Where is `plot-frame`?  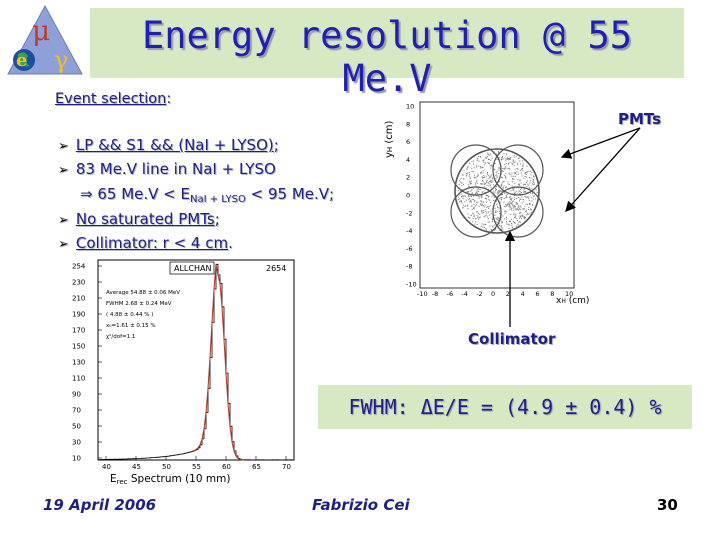
plot-frame is located at coordinates (196, 360).